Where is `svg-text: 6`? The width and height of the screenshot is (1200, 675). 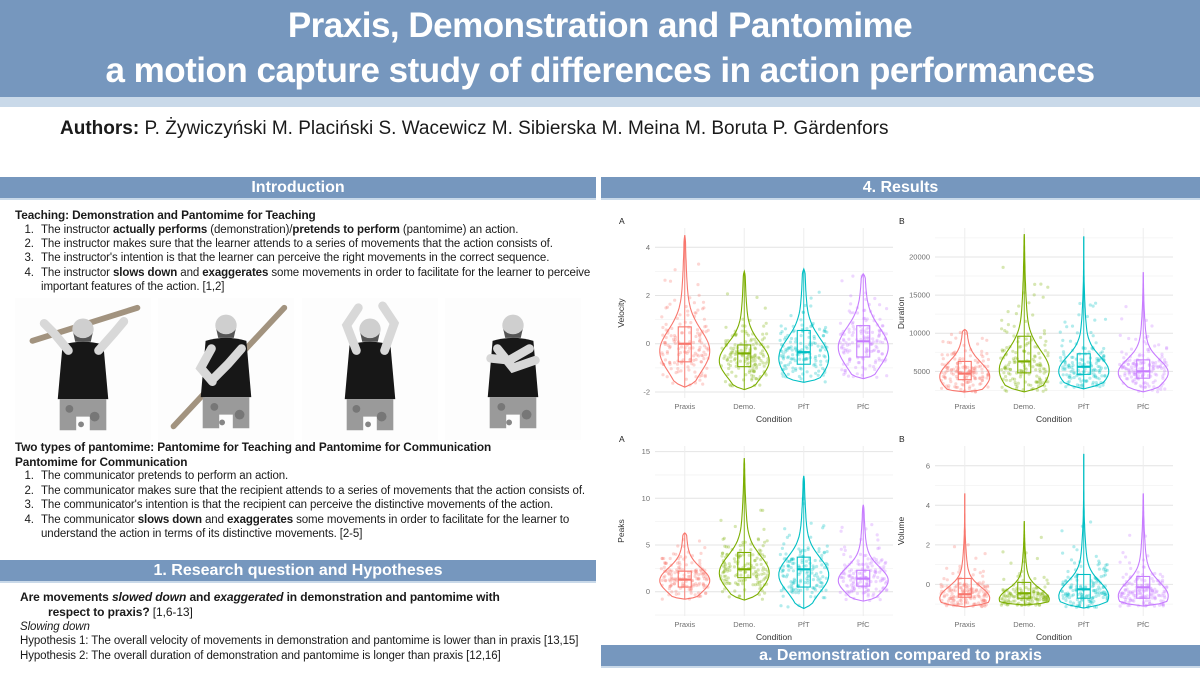
svg-text: 6 is located at coordinates (928, 465).